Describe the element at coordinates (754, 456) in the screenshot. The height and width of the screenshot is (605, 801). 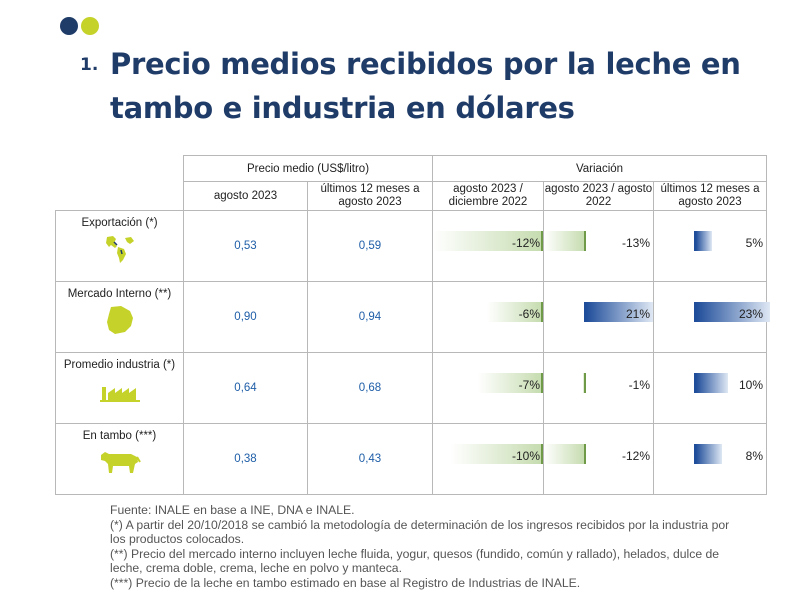
I see `variation-value: 8%` at that location.